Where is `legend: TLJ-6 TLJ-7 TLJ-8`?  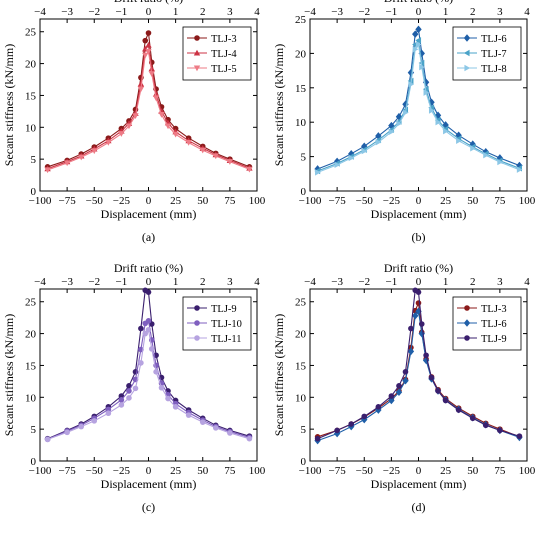
legend: TLJ-6 TLJ-7 TLJ-8 is located at coordinates (487, 53).